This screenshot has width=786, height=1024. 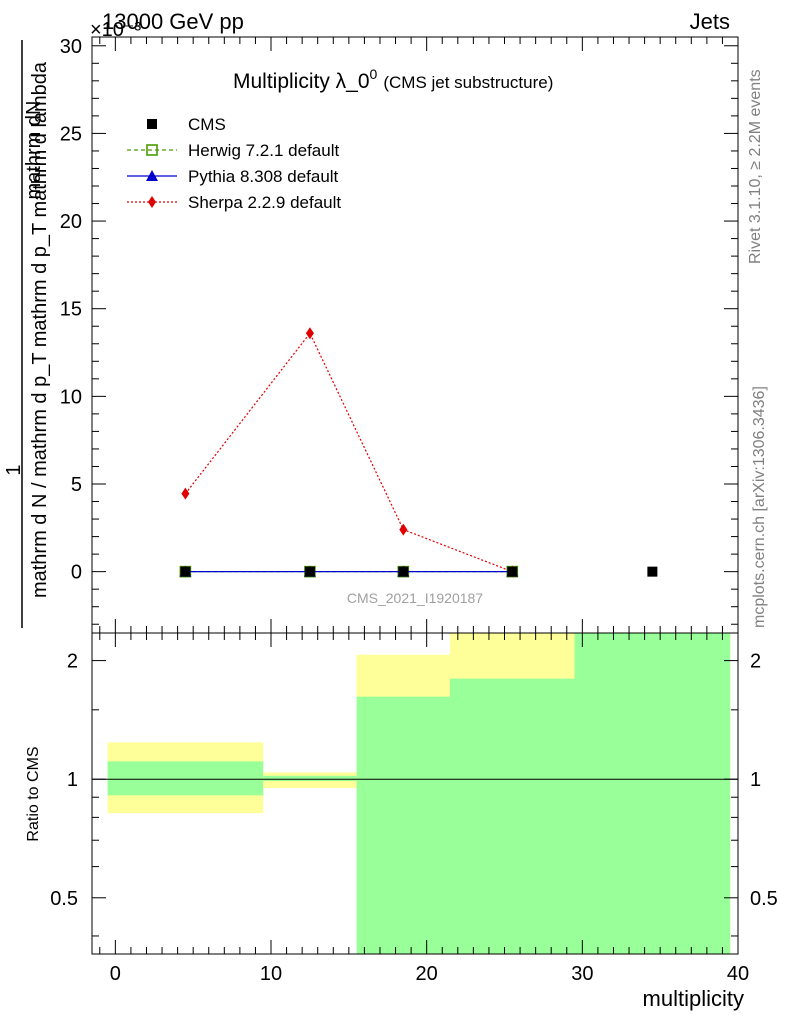 What do you see at coordinates (152, 150) in the screenshot?
I see `legend-marker-herwig` at bounding box center [152, 150].